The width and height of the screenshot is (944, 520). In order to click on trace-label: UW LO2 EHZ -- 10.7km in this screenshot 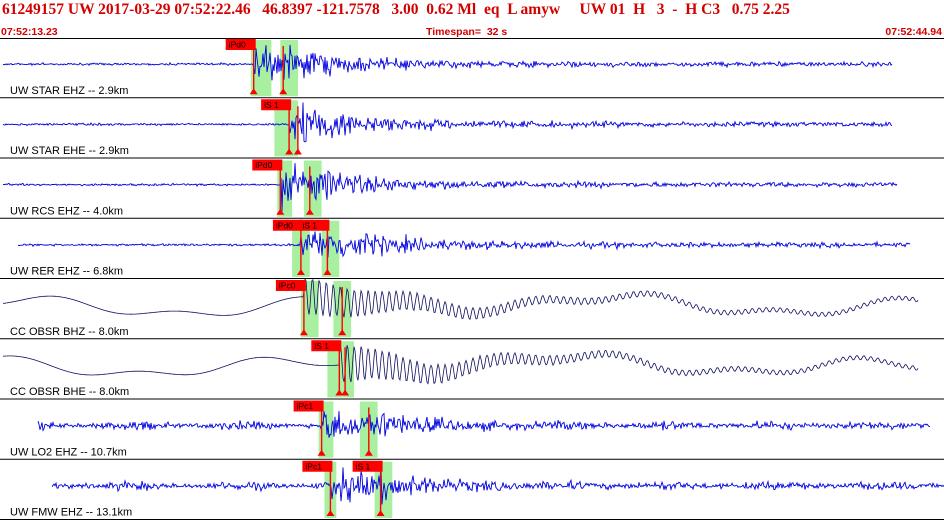, I will do `click(68, 452)`.